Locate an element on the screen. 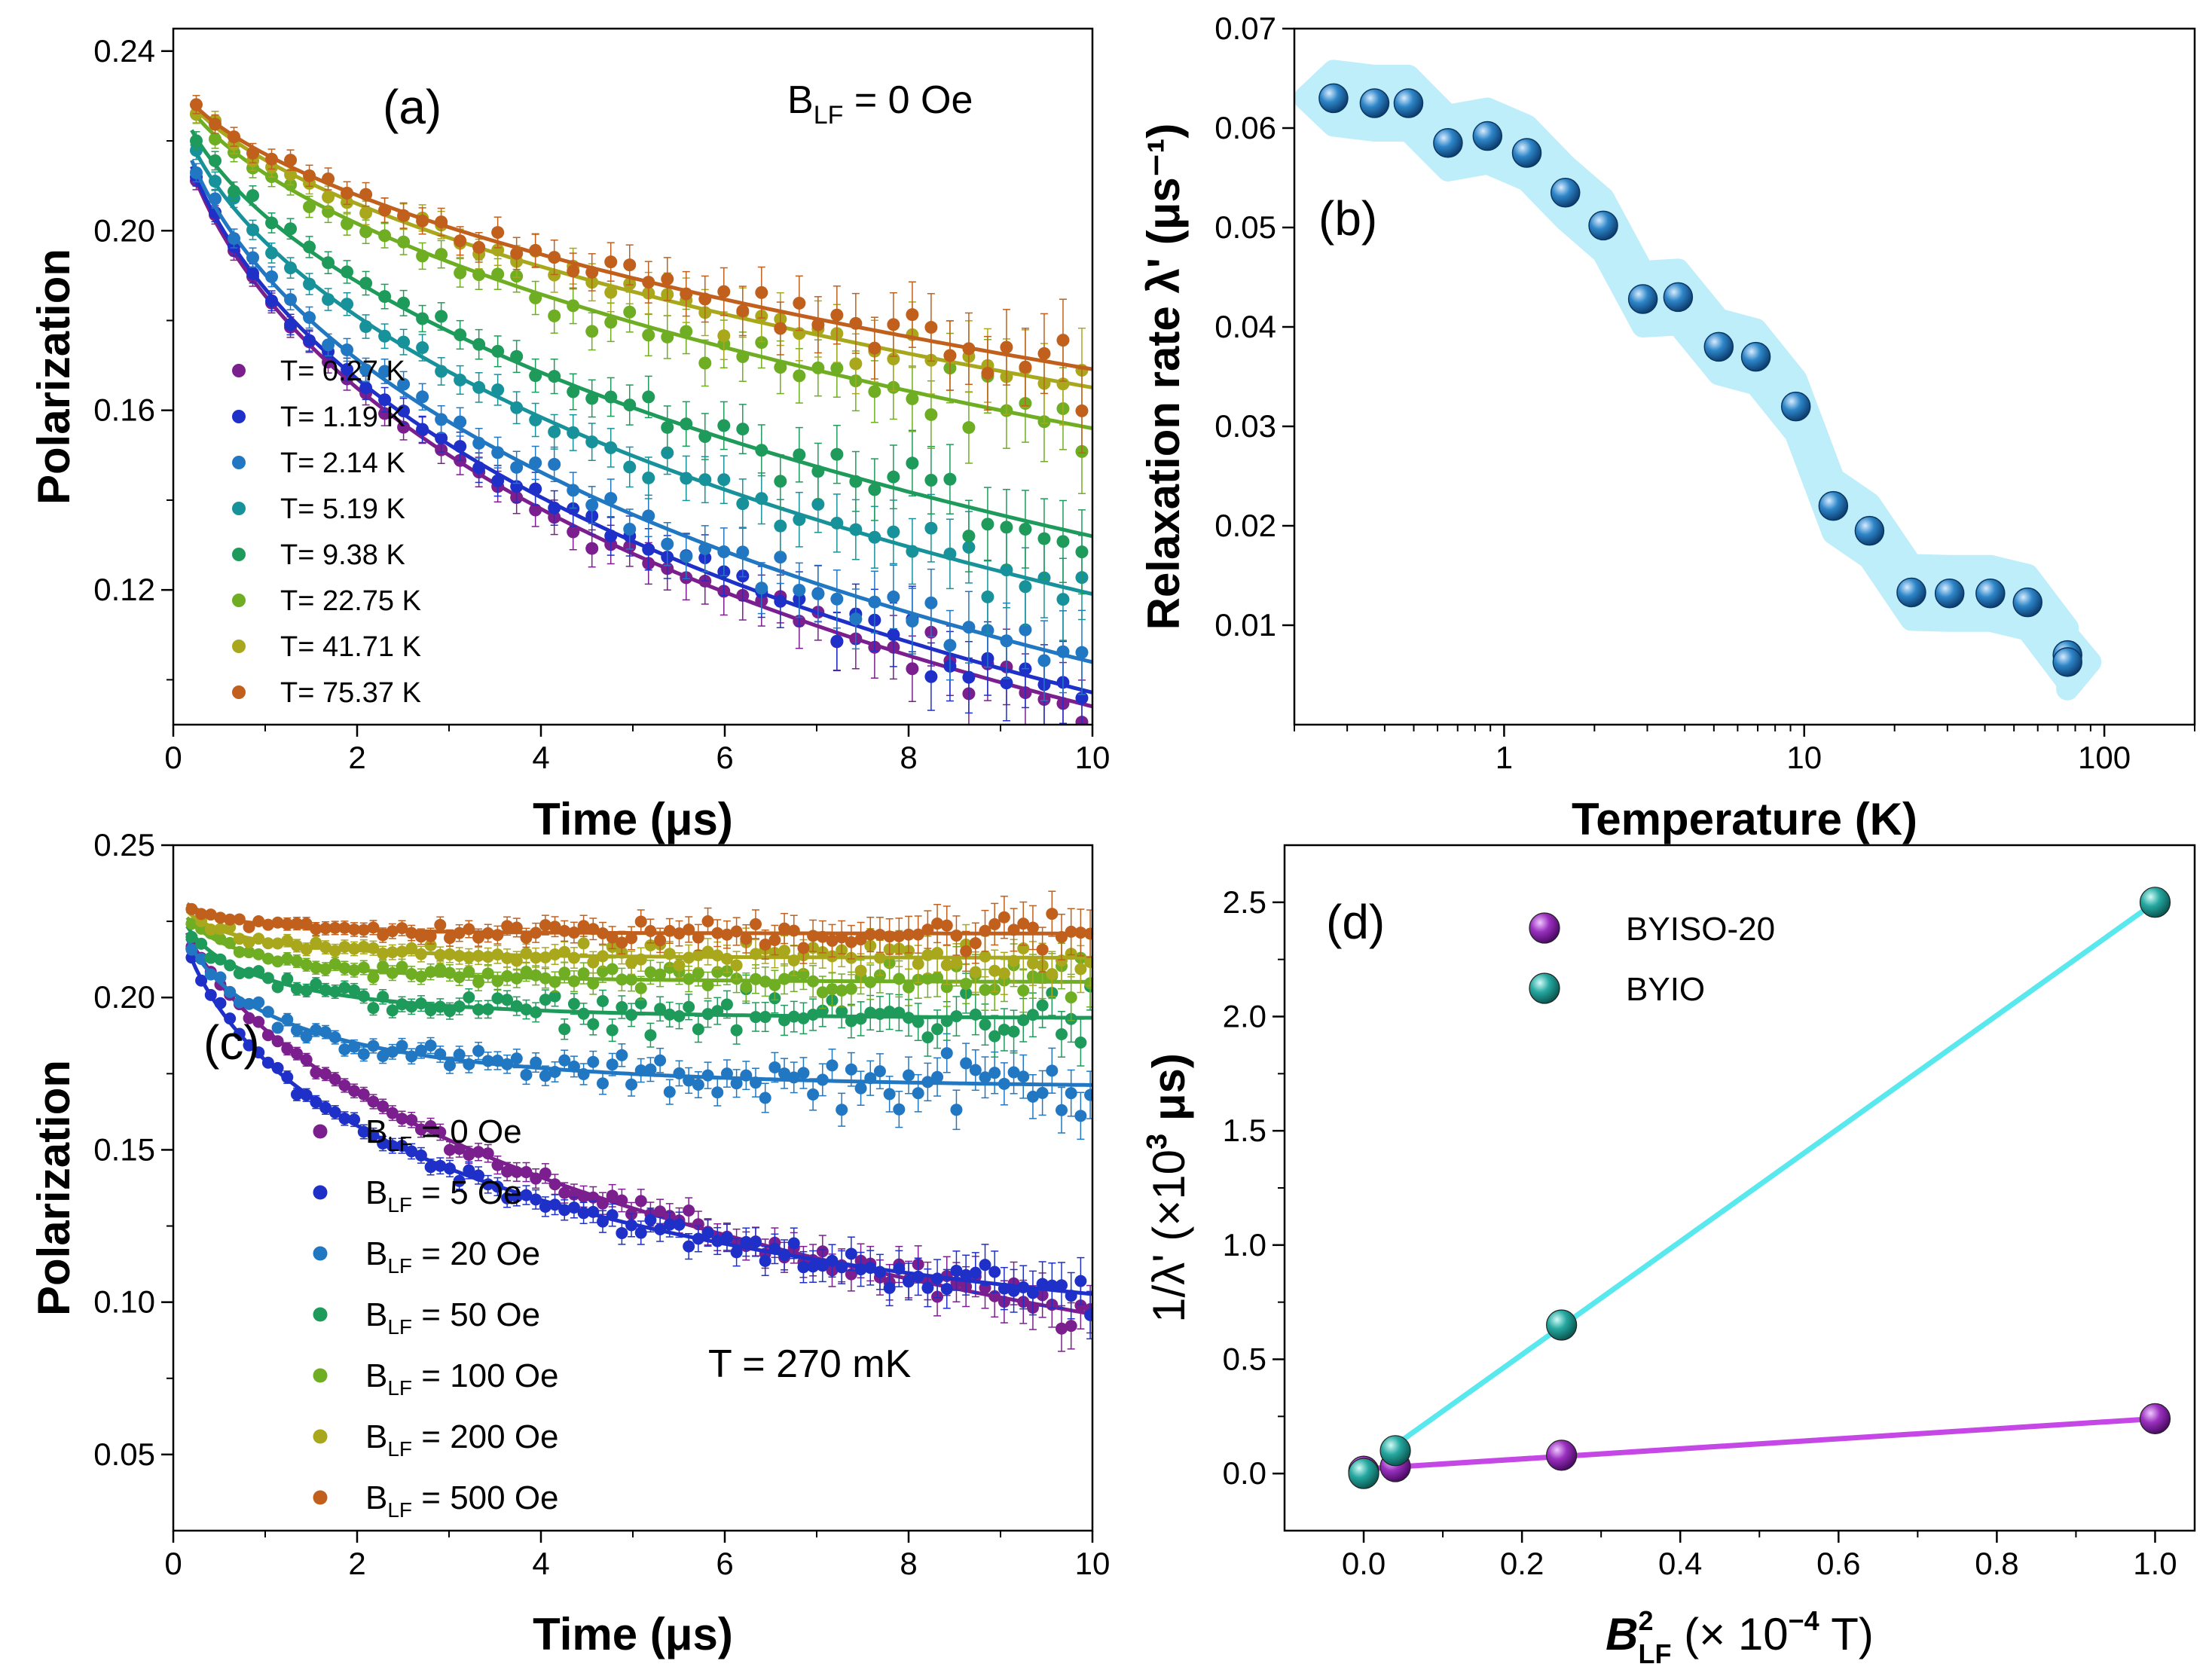 The image size is (2212, 1667). y-tick-label: 0.20 is located at coordinates (124, 230).